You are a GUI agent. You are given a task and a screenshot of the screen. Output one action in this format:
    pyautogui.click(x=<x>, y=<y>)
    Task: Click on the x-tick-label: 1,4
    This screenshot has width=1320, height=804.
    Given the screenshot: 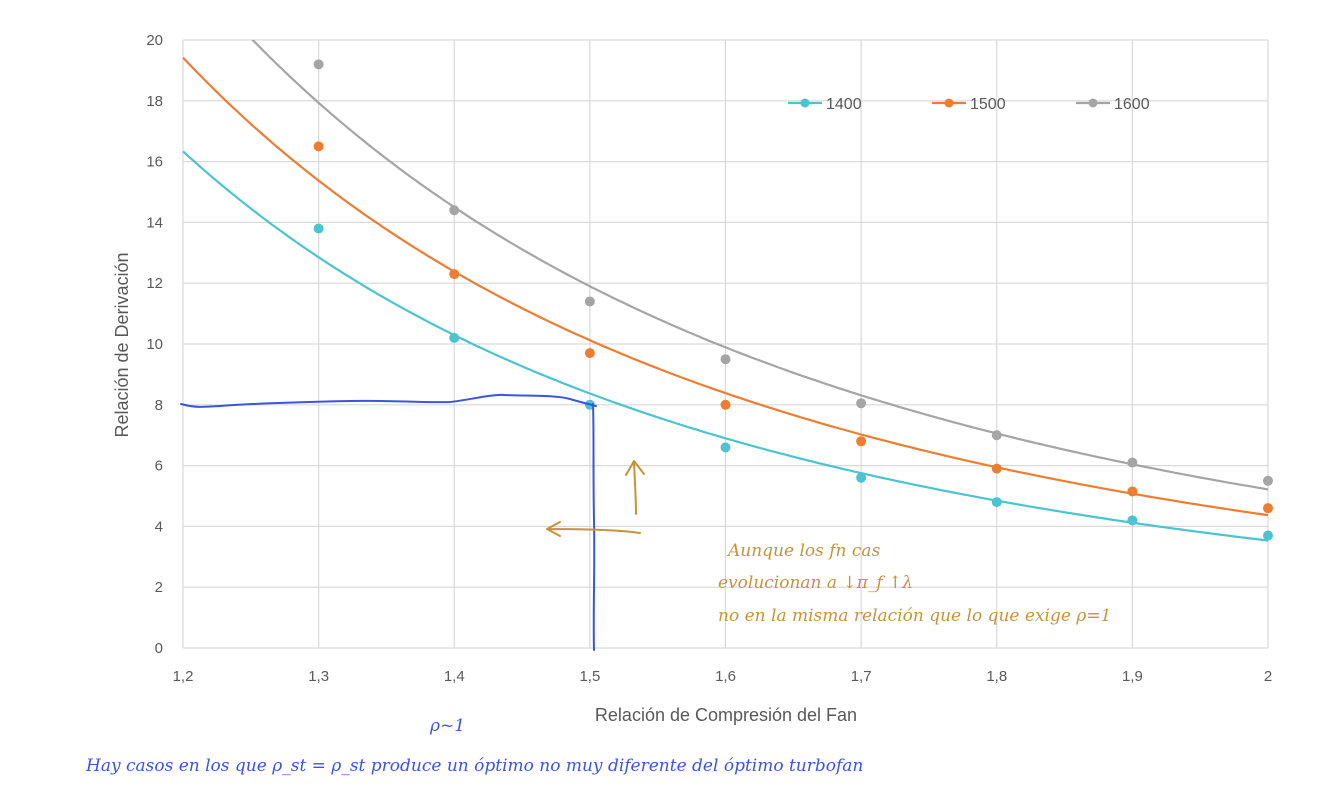 What is the action you would take?
    pyautogui.click(x=454, y=676)
    